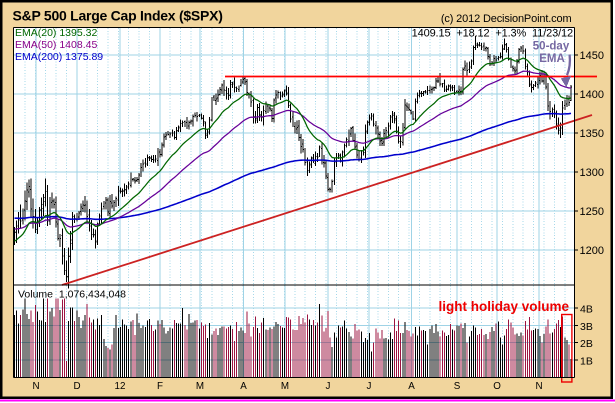 The width and height of the screenshot is (615, 403). I want to click on svg-text: 4B, so click(586, 309).